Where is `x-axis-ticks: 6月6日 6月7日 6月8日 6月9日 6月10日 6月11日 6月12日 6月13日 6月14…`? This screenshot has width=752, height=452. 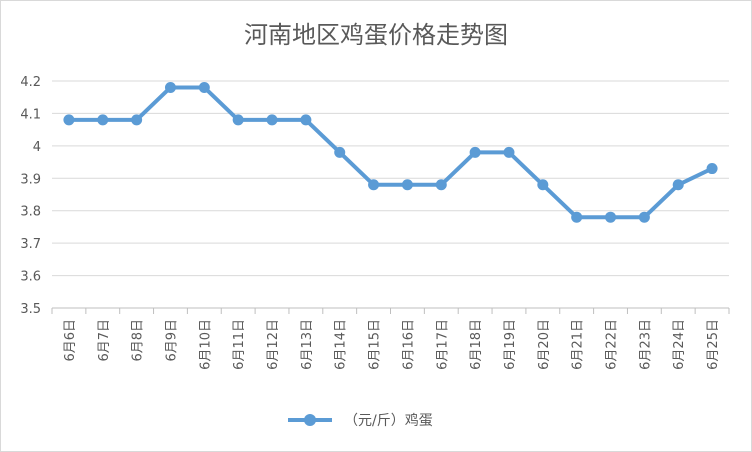
x-axis-ticks: 6月6日 6月7日 6月8日 6月9日 6月10日 6月11日 6月12日 6月13日 6月14… is located at coordinates (392, 344).